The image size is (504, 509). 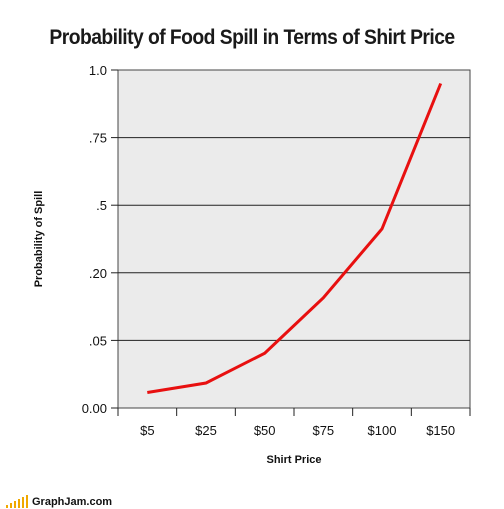 I want to click on y-axis: 0.00 .05 .20 .5 .75 1.0, so click(x=100, y=239).